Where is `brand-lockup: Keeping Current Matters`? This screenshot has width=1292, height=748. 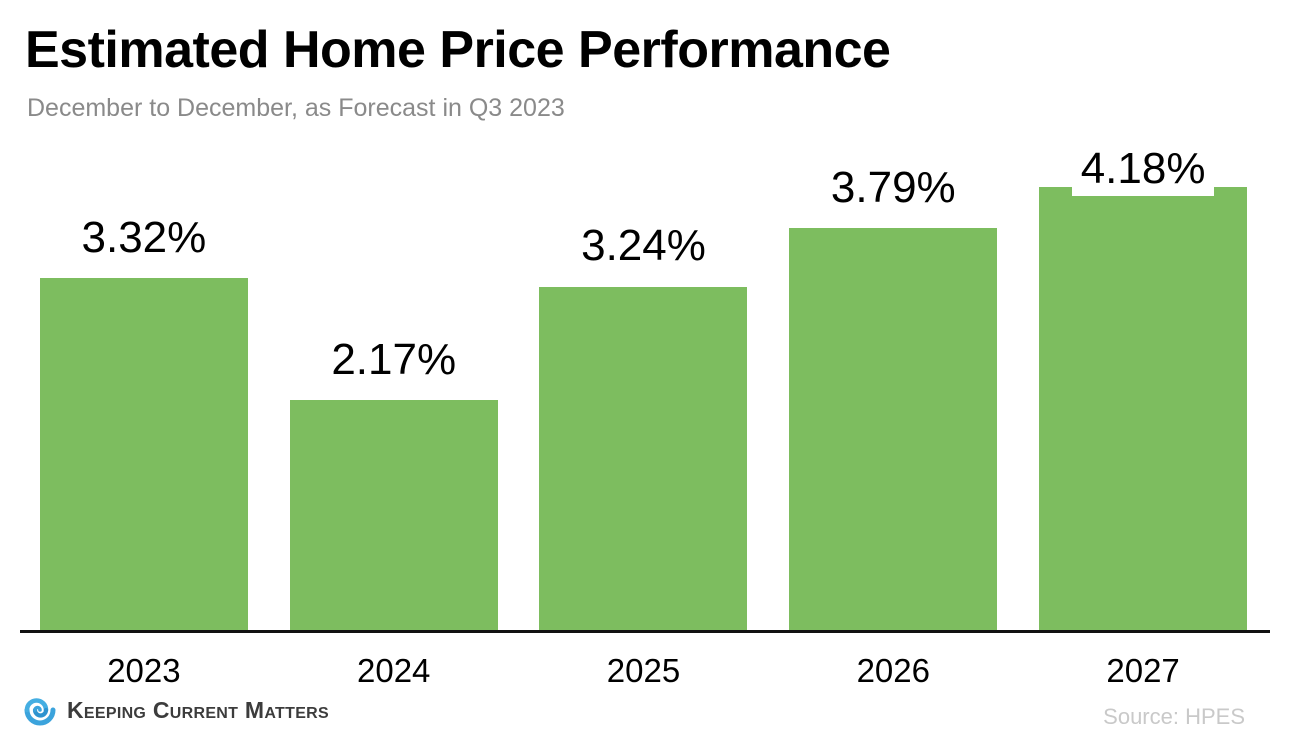 brand-lockup: Keeping Current Matters is located at coordinates (175, 710).